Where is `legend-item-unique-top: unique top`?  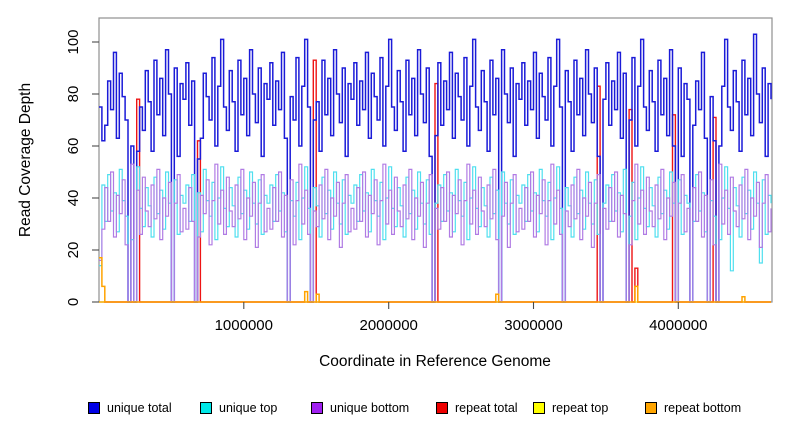
legend-item-unique-top: unique top is located at coordinates (238, 408).